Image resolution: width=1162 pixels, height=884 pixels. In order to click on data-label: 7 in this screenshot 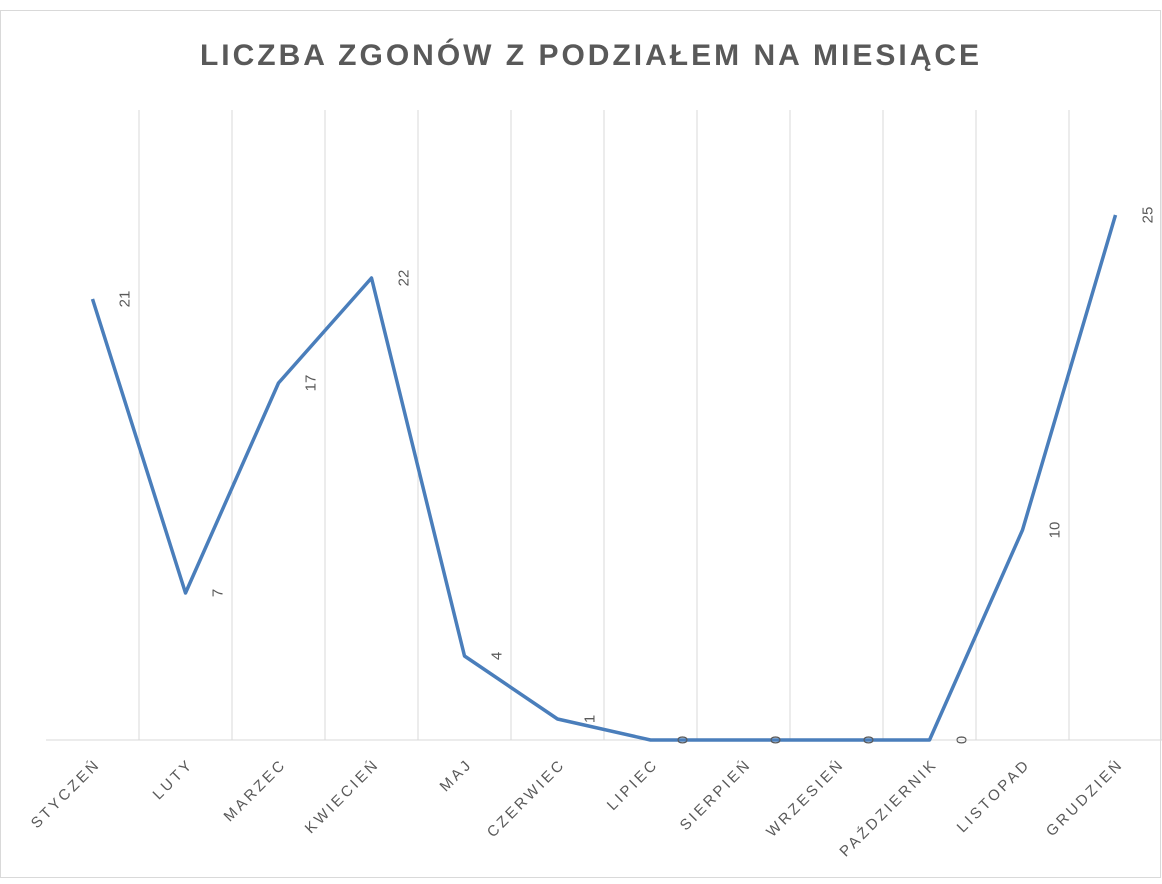, I will do `click(217, 593)`.